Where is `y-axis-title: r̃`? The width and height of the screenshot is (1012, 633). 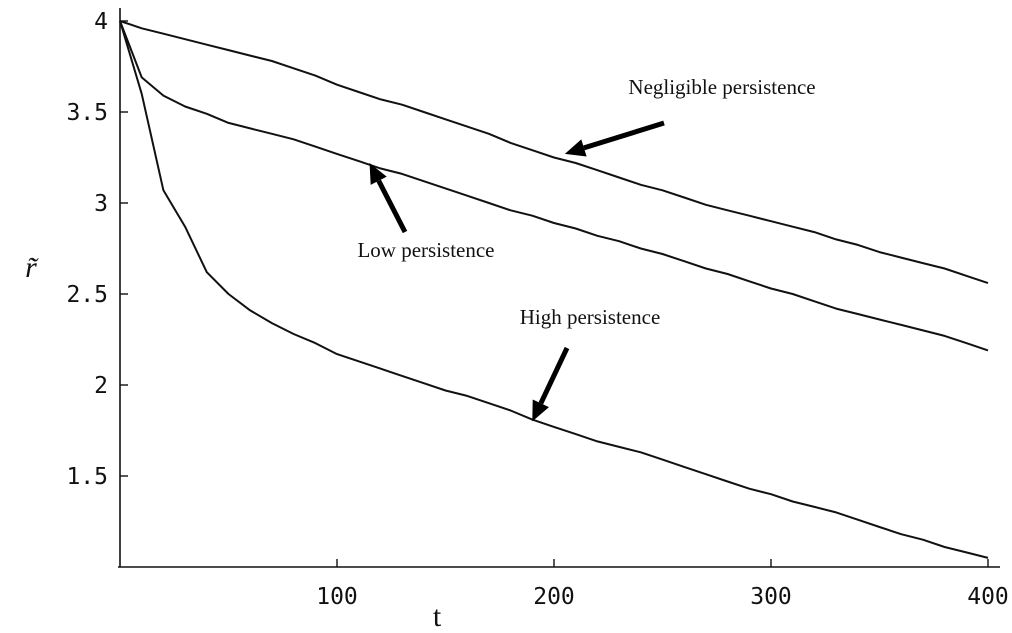
y-axis-title: r̃ is located at coordinates (32, 267).